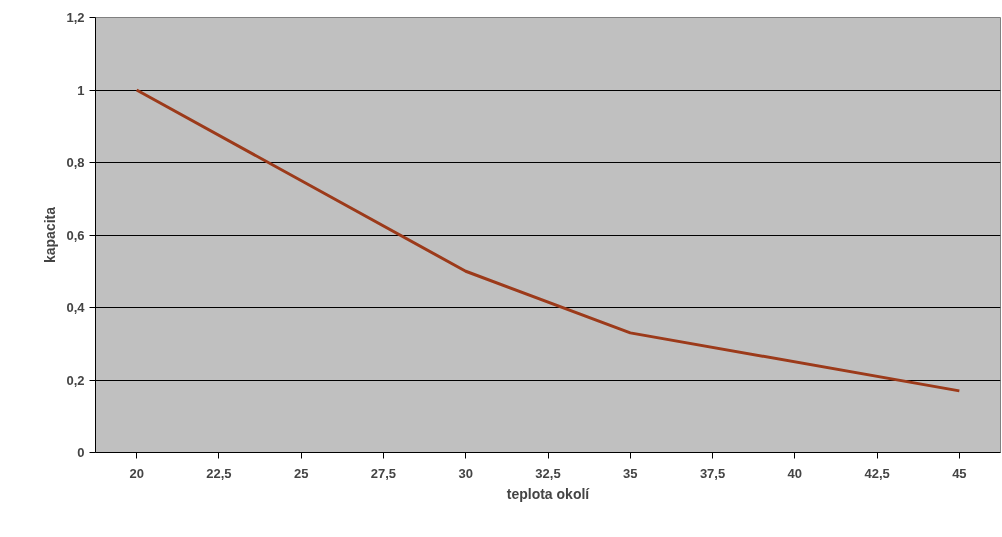 This screenshot has width=1002, height=537. Describe the element at coordinates (465, 473) in the screenshot. I see `x-tick-label: 30` at that location.